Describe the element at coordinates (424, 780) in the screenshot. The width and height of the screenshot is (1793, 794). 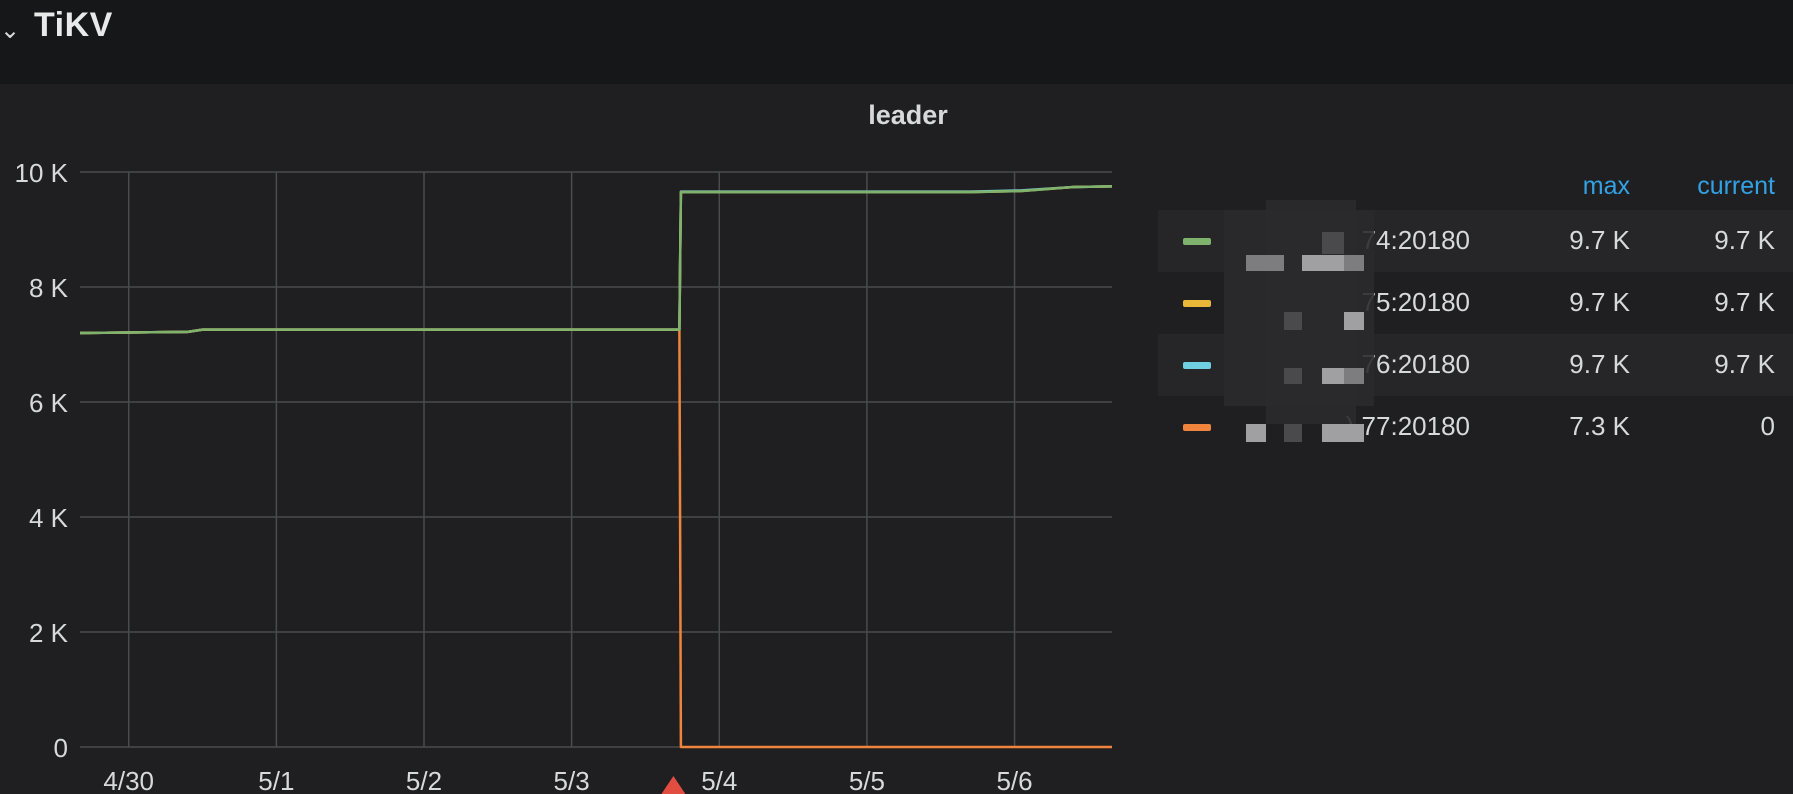
I see `x-tick-label: 5/2` at that location.